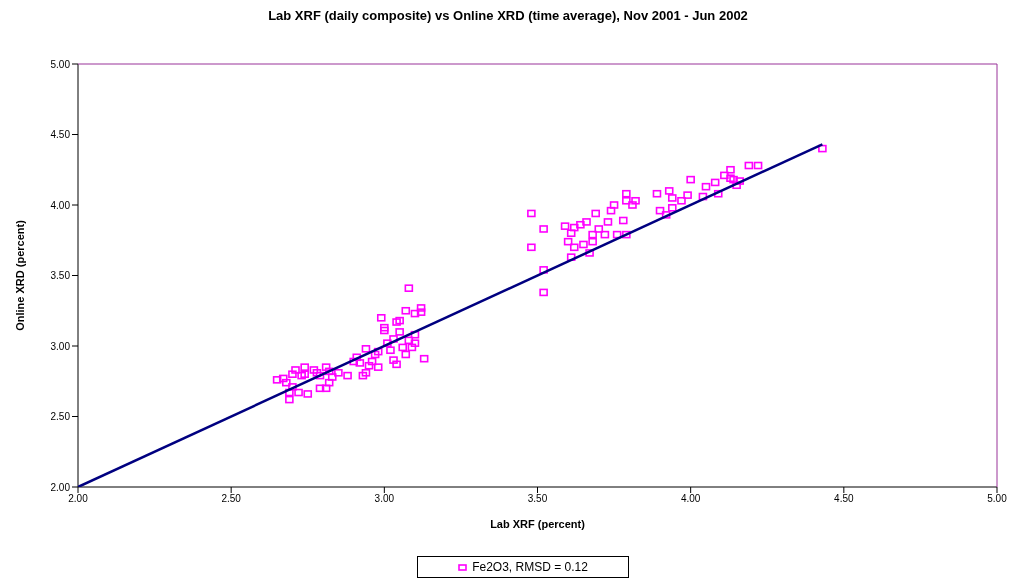 The width and height of the screenshot is (1016, 586). I want to click on y-axis-title: Online XRD (percent), so click(19, 275).